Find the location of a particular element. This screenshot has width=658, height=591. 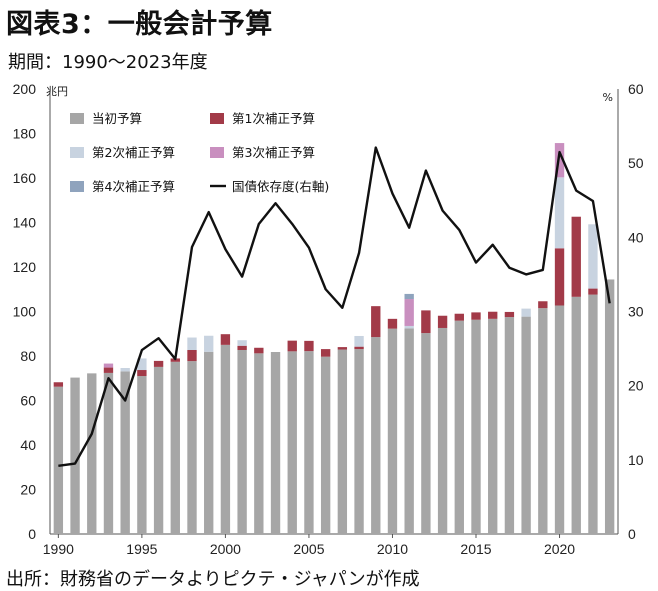

y-left-tick-label: 200 is located at coordinates (25, 89).